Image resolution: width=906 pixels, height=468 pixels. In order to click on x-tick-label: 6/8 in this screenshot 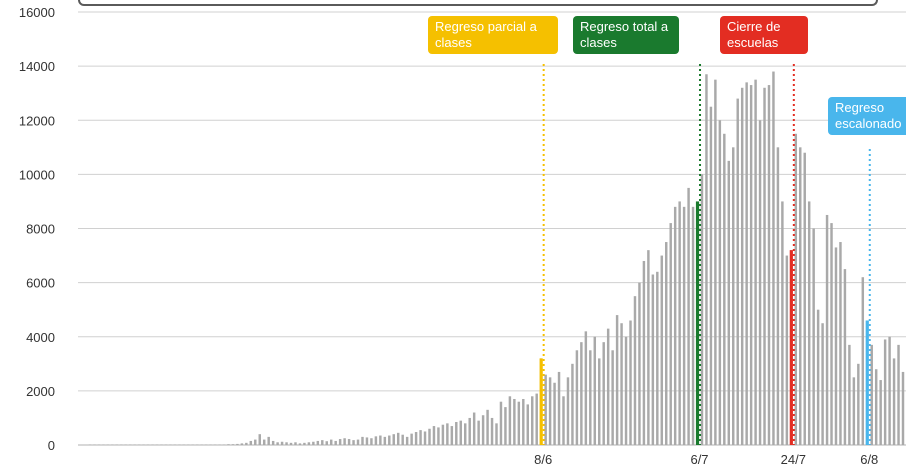, I will do `click(869, 459)`.